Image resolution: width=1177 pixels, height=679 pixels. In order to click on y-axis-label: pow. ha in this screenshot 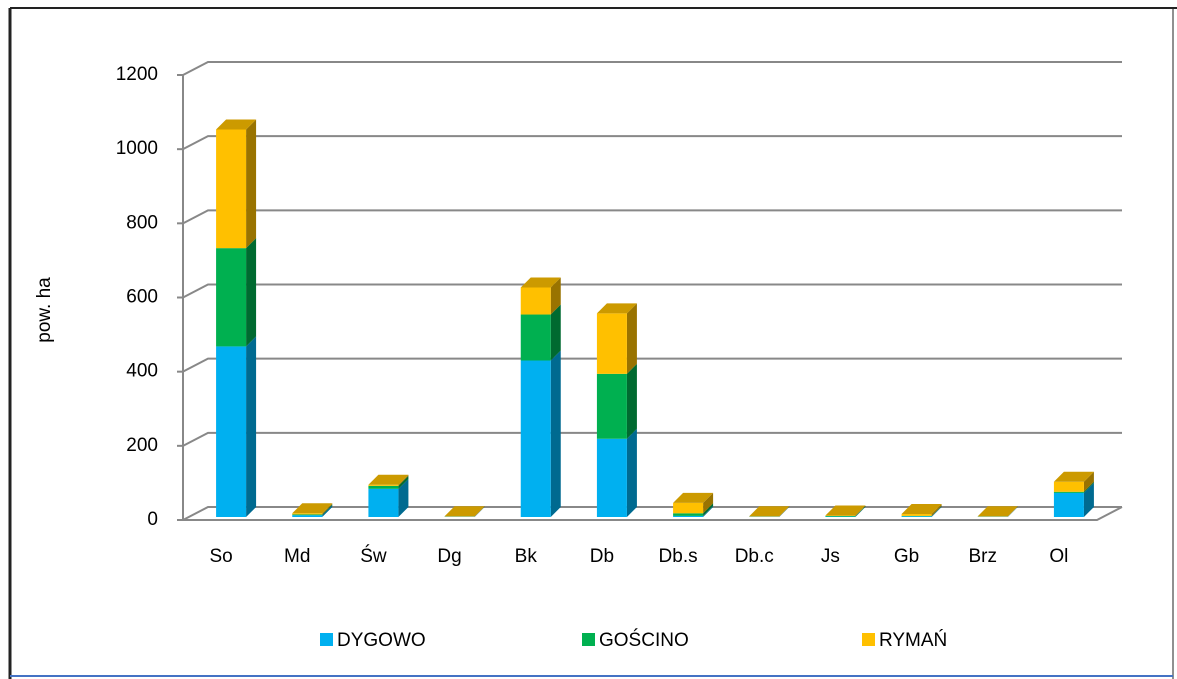, I will do `click(44, 310)`.